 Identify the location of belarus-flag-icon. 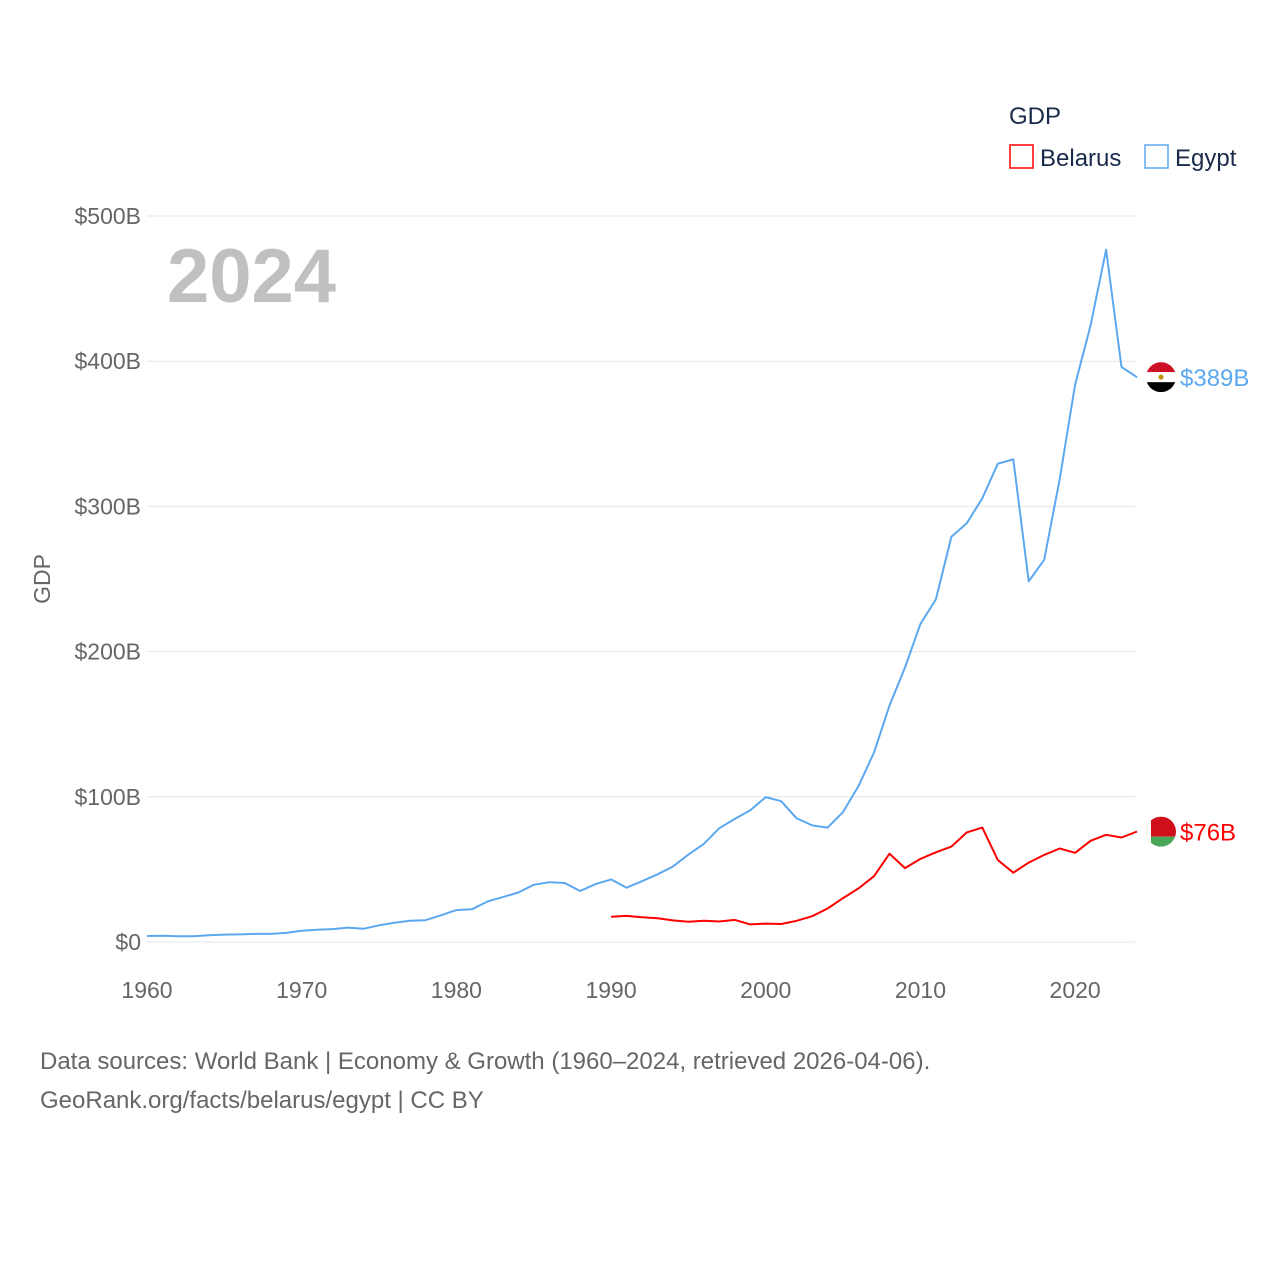
(1161, 831).